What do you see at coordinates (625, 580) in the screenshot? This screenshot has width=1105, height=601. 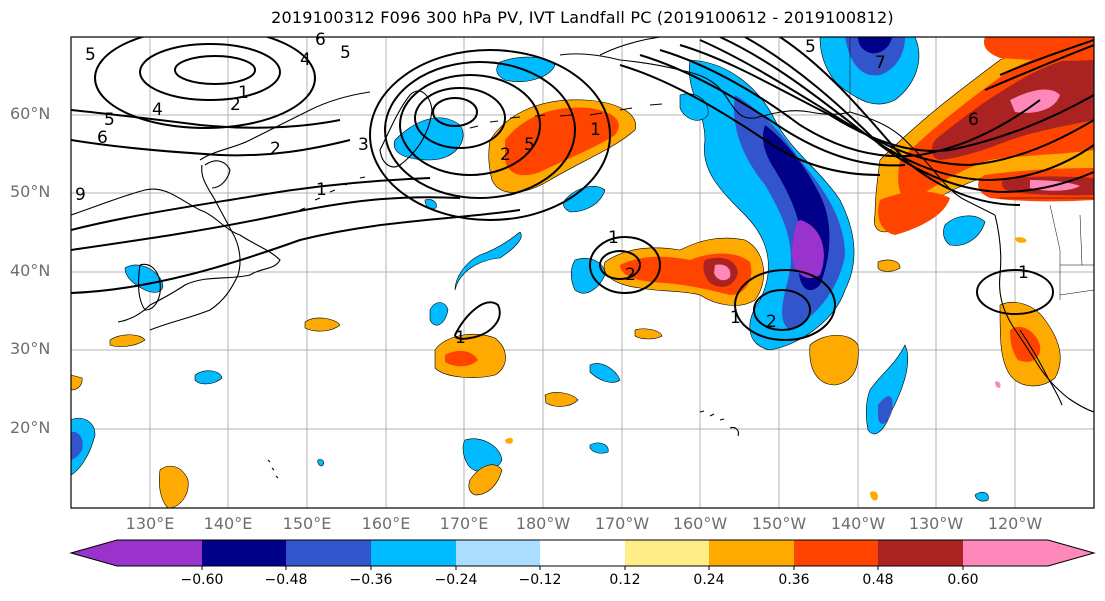 I see `colorbar-tick-label: 0.12` at bounding box center [625, 580].